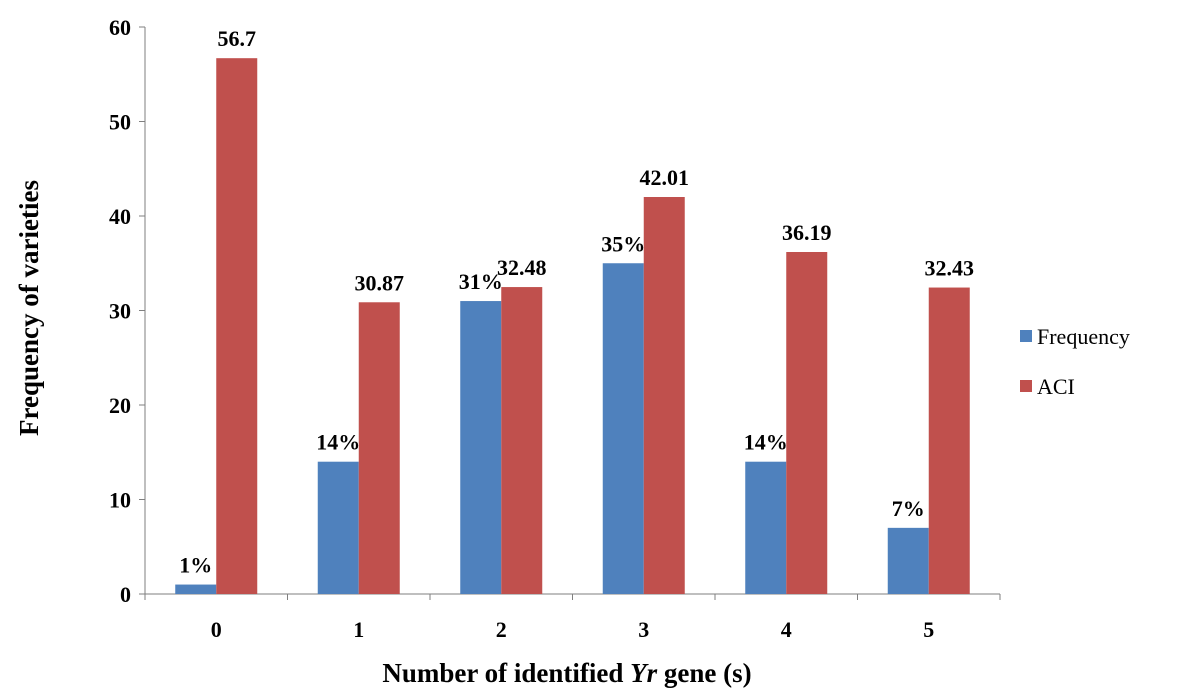  What do you see at coordinates (125, 594) in the screenshot?
I see `y-tick-label: 0` at bounding box center [125, 594].